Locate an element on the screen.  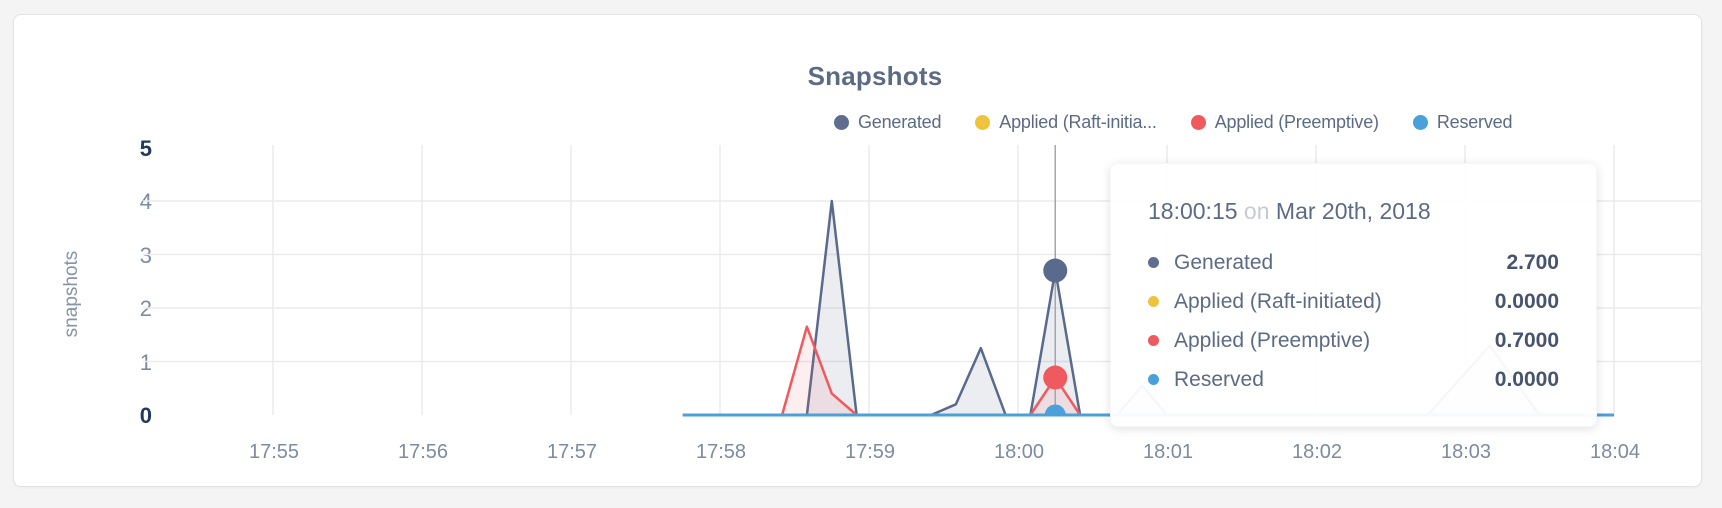
legend-label: Applied (Preemptive) is located at coordinates (1296, 122).